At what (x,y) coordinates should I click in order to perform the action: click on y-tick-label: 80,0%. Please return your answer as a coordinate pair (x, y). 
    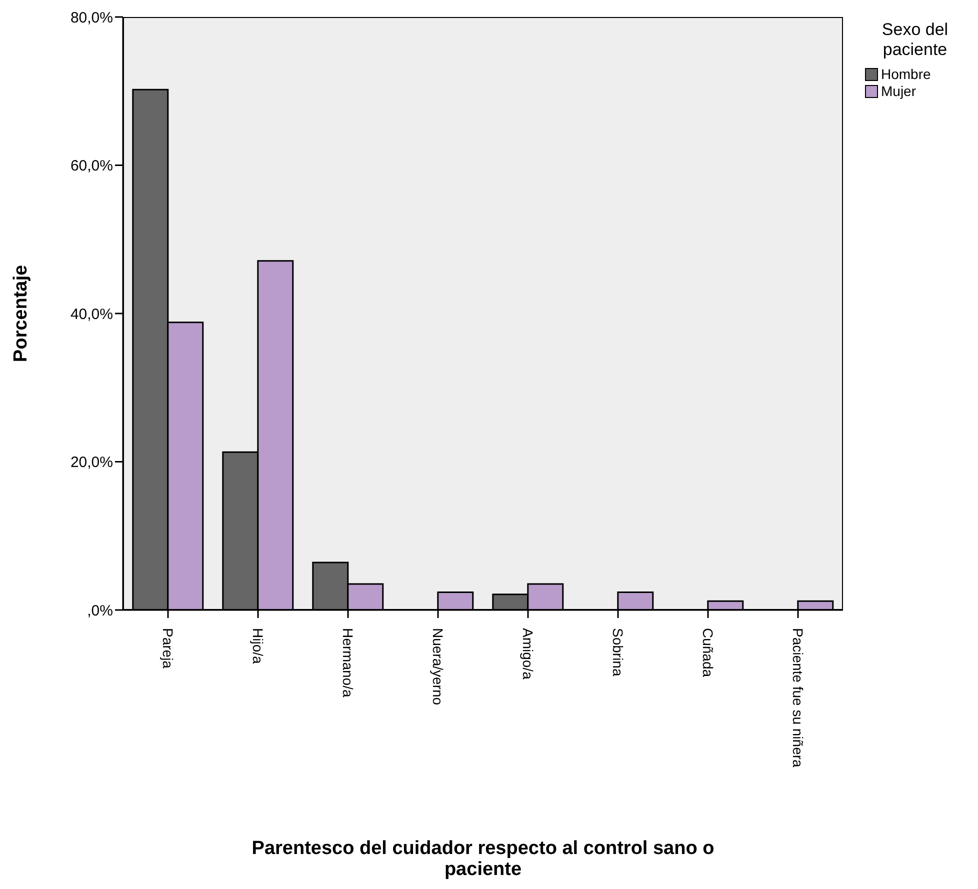
    Looking at the image, I should click on (91, 17).